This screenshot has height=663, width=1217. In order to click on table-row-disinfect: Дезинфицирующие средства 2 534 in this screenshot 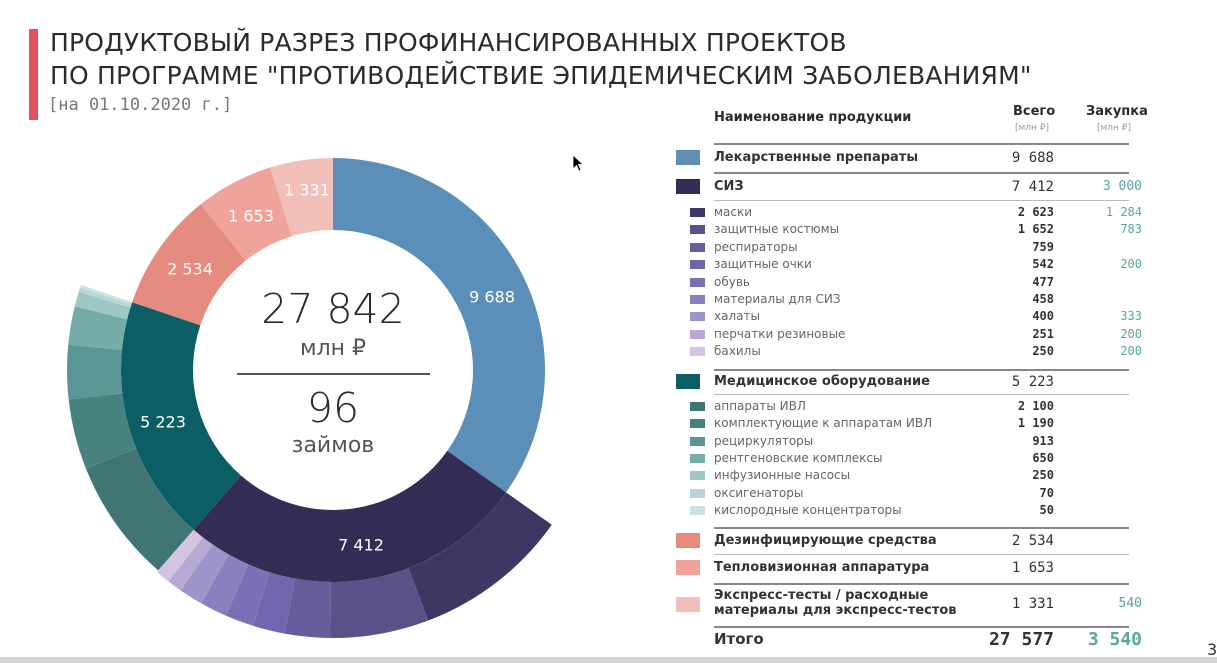, I will do `click(916, 542)`.